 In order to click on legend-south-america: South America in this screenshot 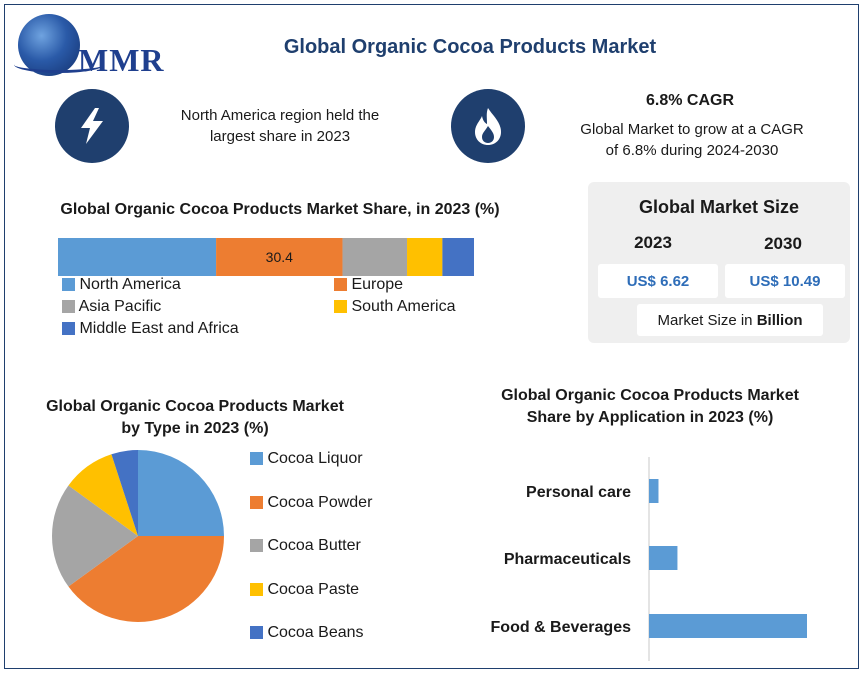, I will do `click(395, 307)`.